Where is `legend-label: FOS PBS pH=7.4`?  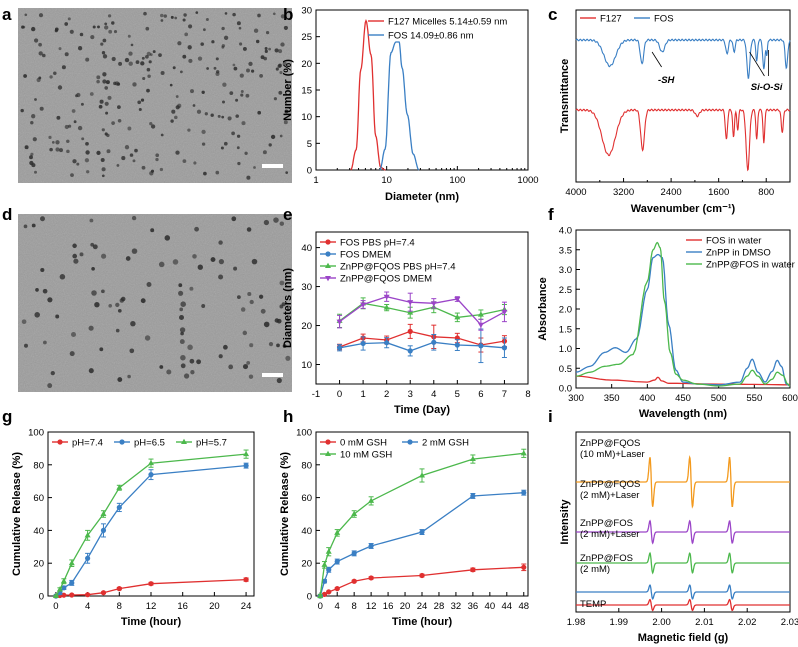
legend-label: FOS PBS pH=7.4 is located at coordinates (377, 243).